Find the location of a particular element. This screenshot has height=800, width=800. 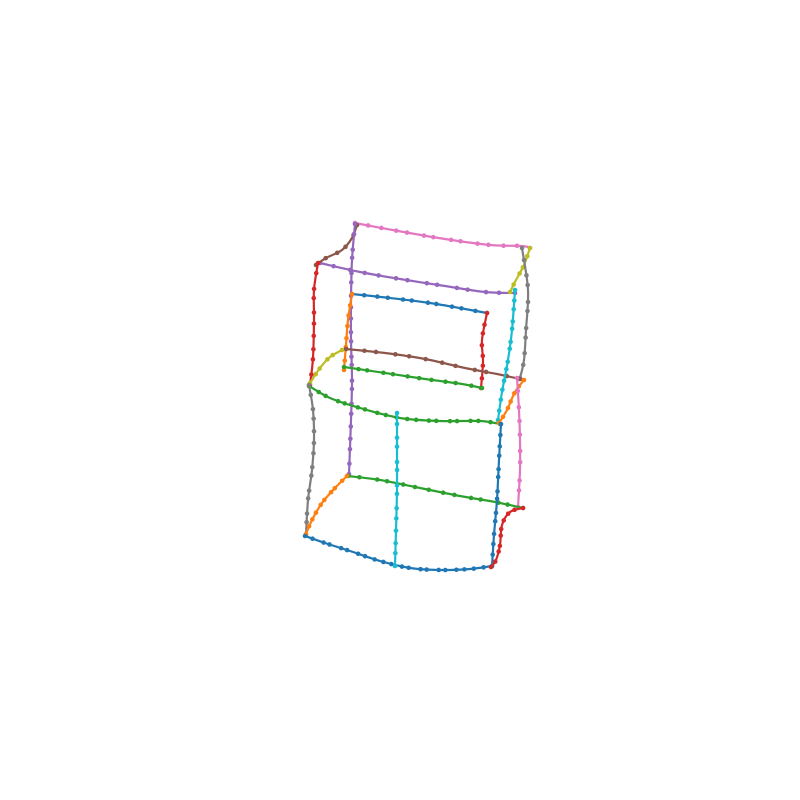

curve-olive-left-corner is located at coordinates (326, 366).